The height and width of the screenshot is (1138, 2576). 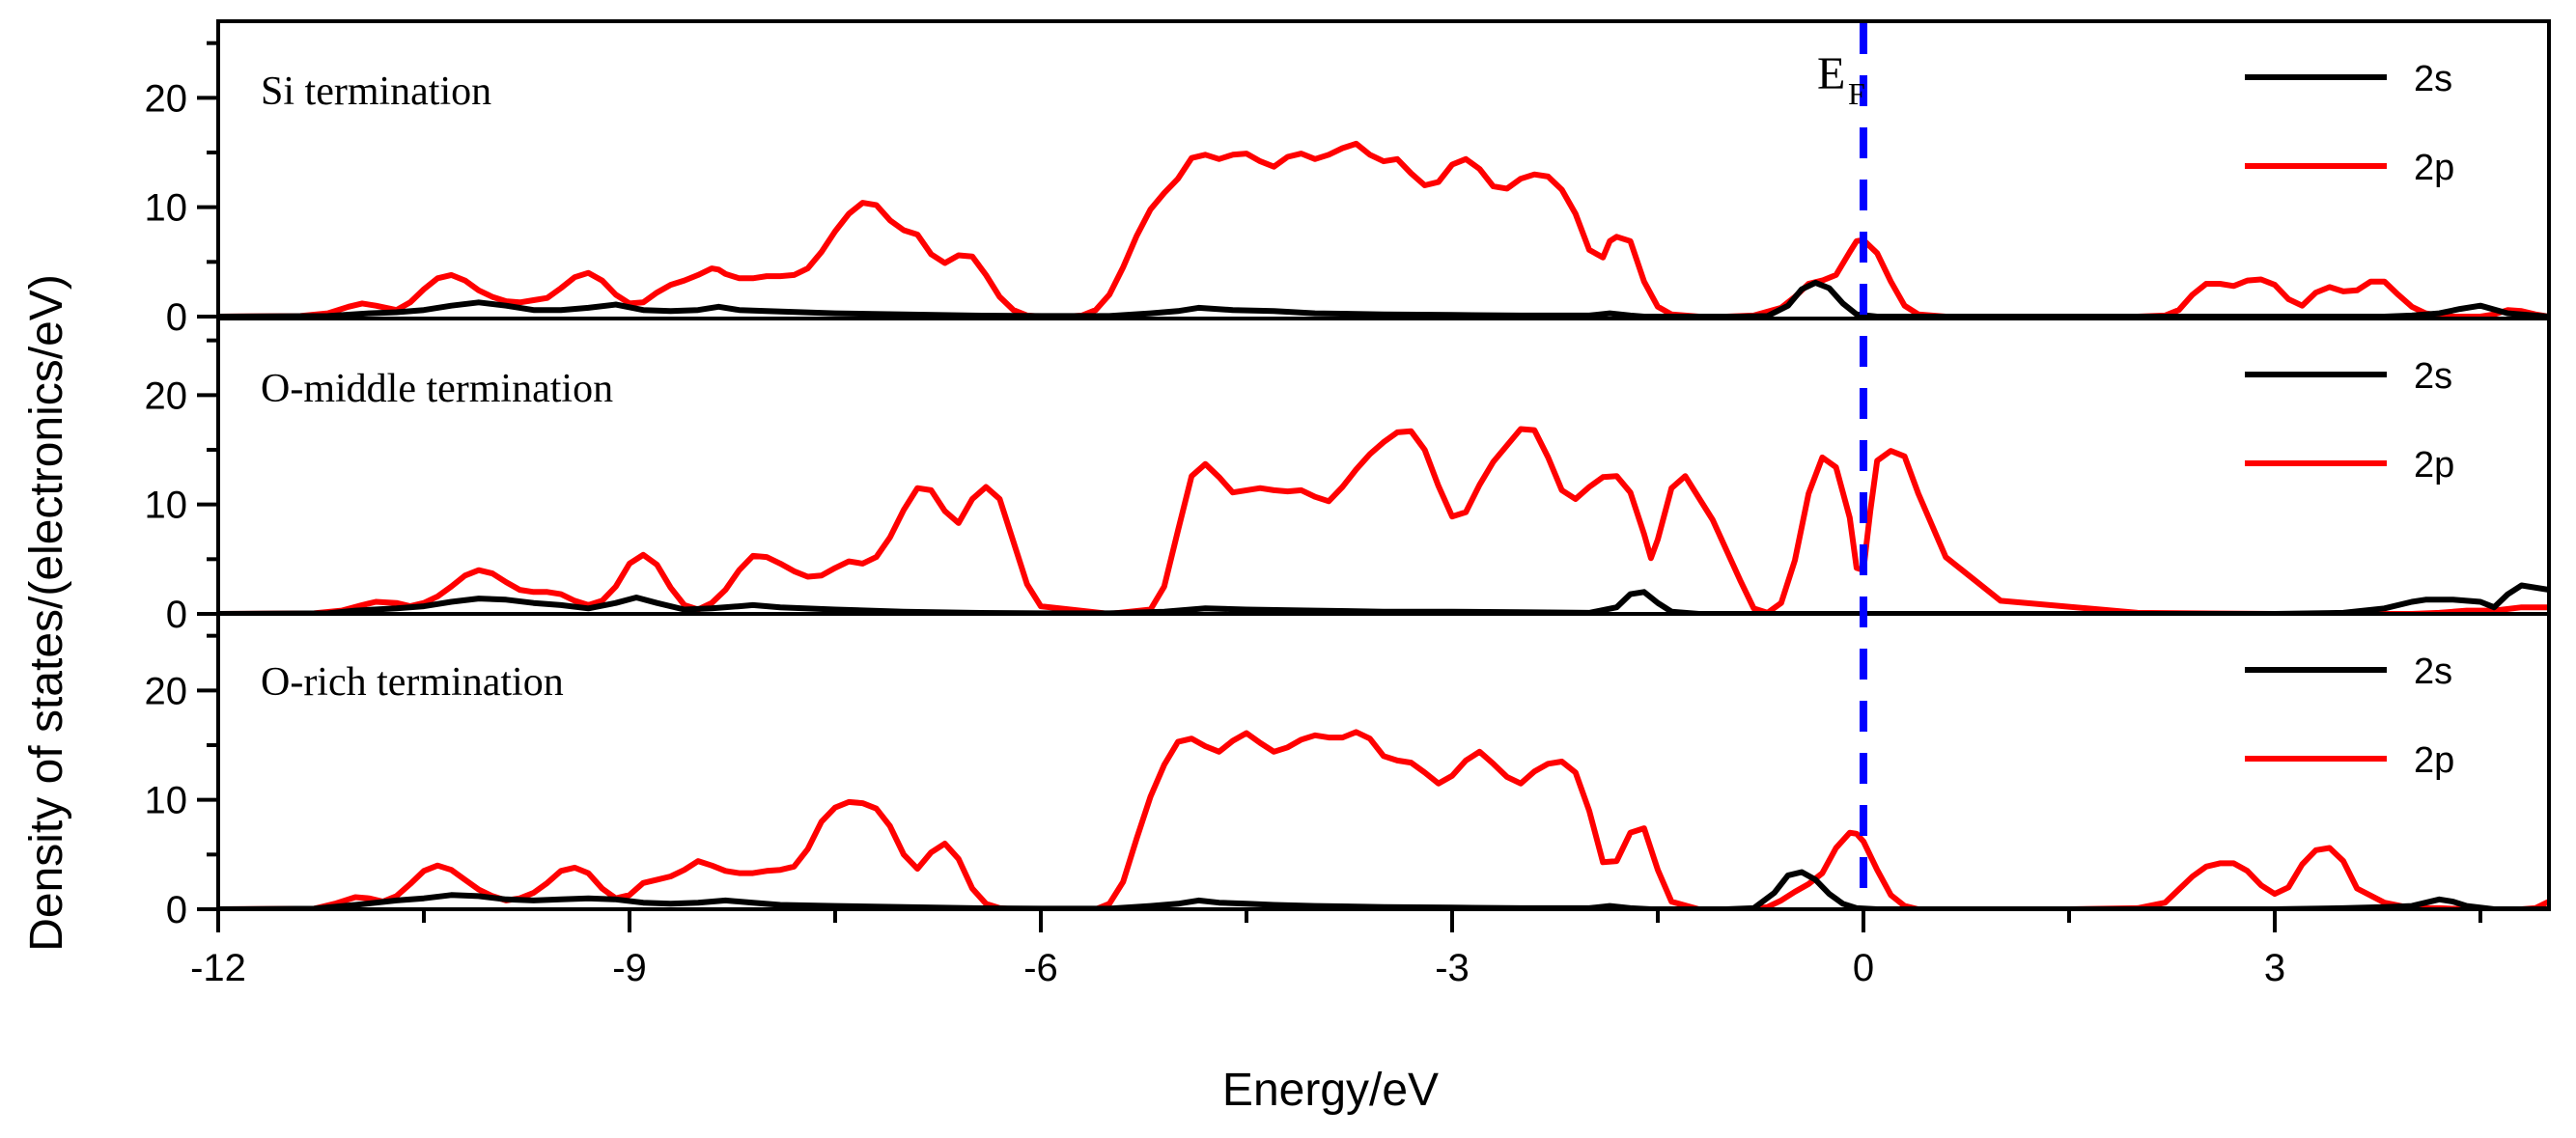 I want to click on x-tick-label: -6, so click(x=1041, y=968).